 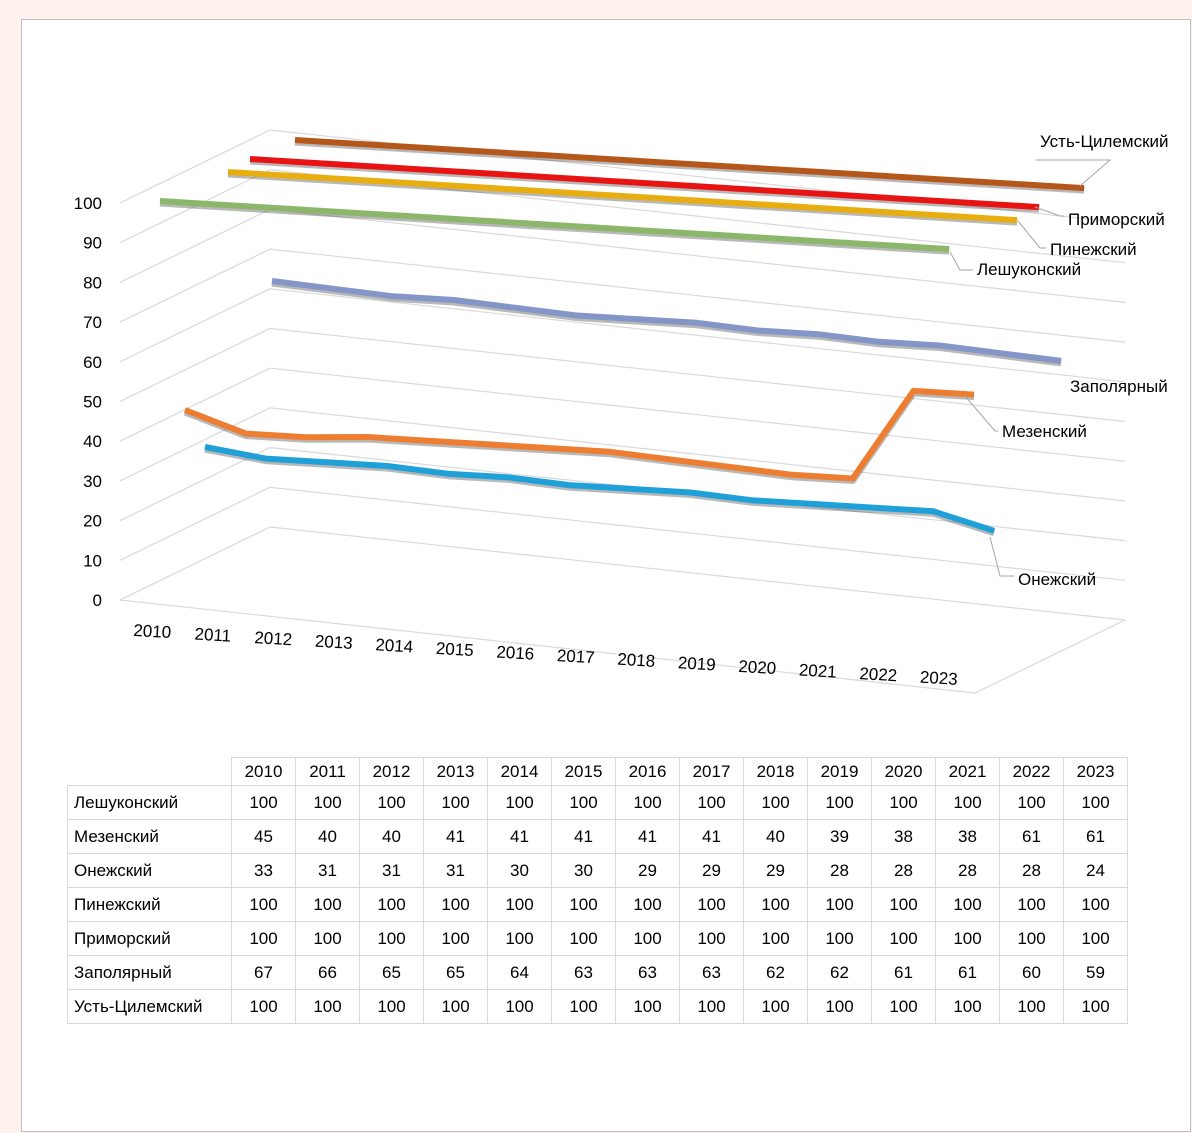 What do you see at coordinates (1031, 972) in the screenshot?
I see `table-cell: 60` at bounding box center [1031, 972].